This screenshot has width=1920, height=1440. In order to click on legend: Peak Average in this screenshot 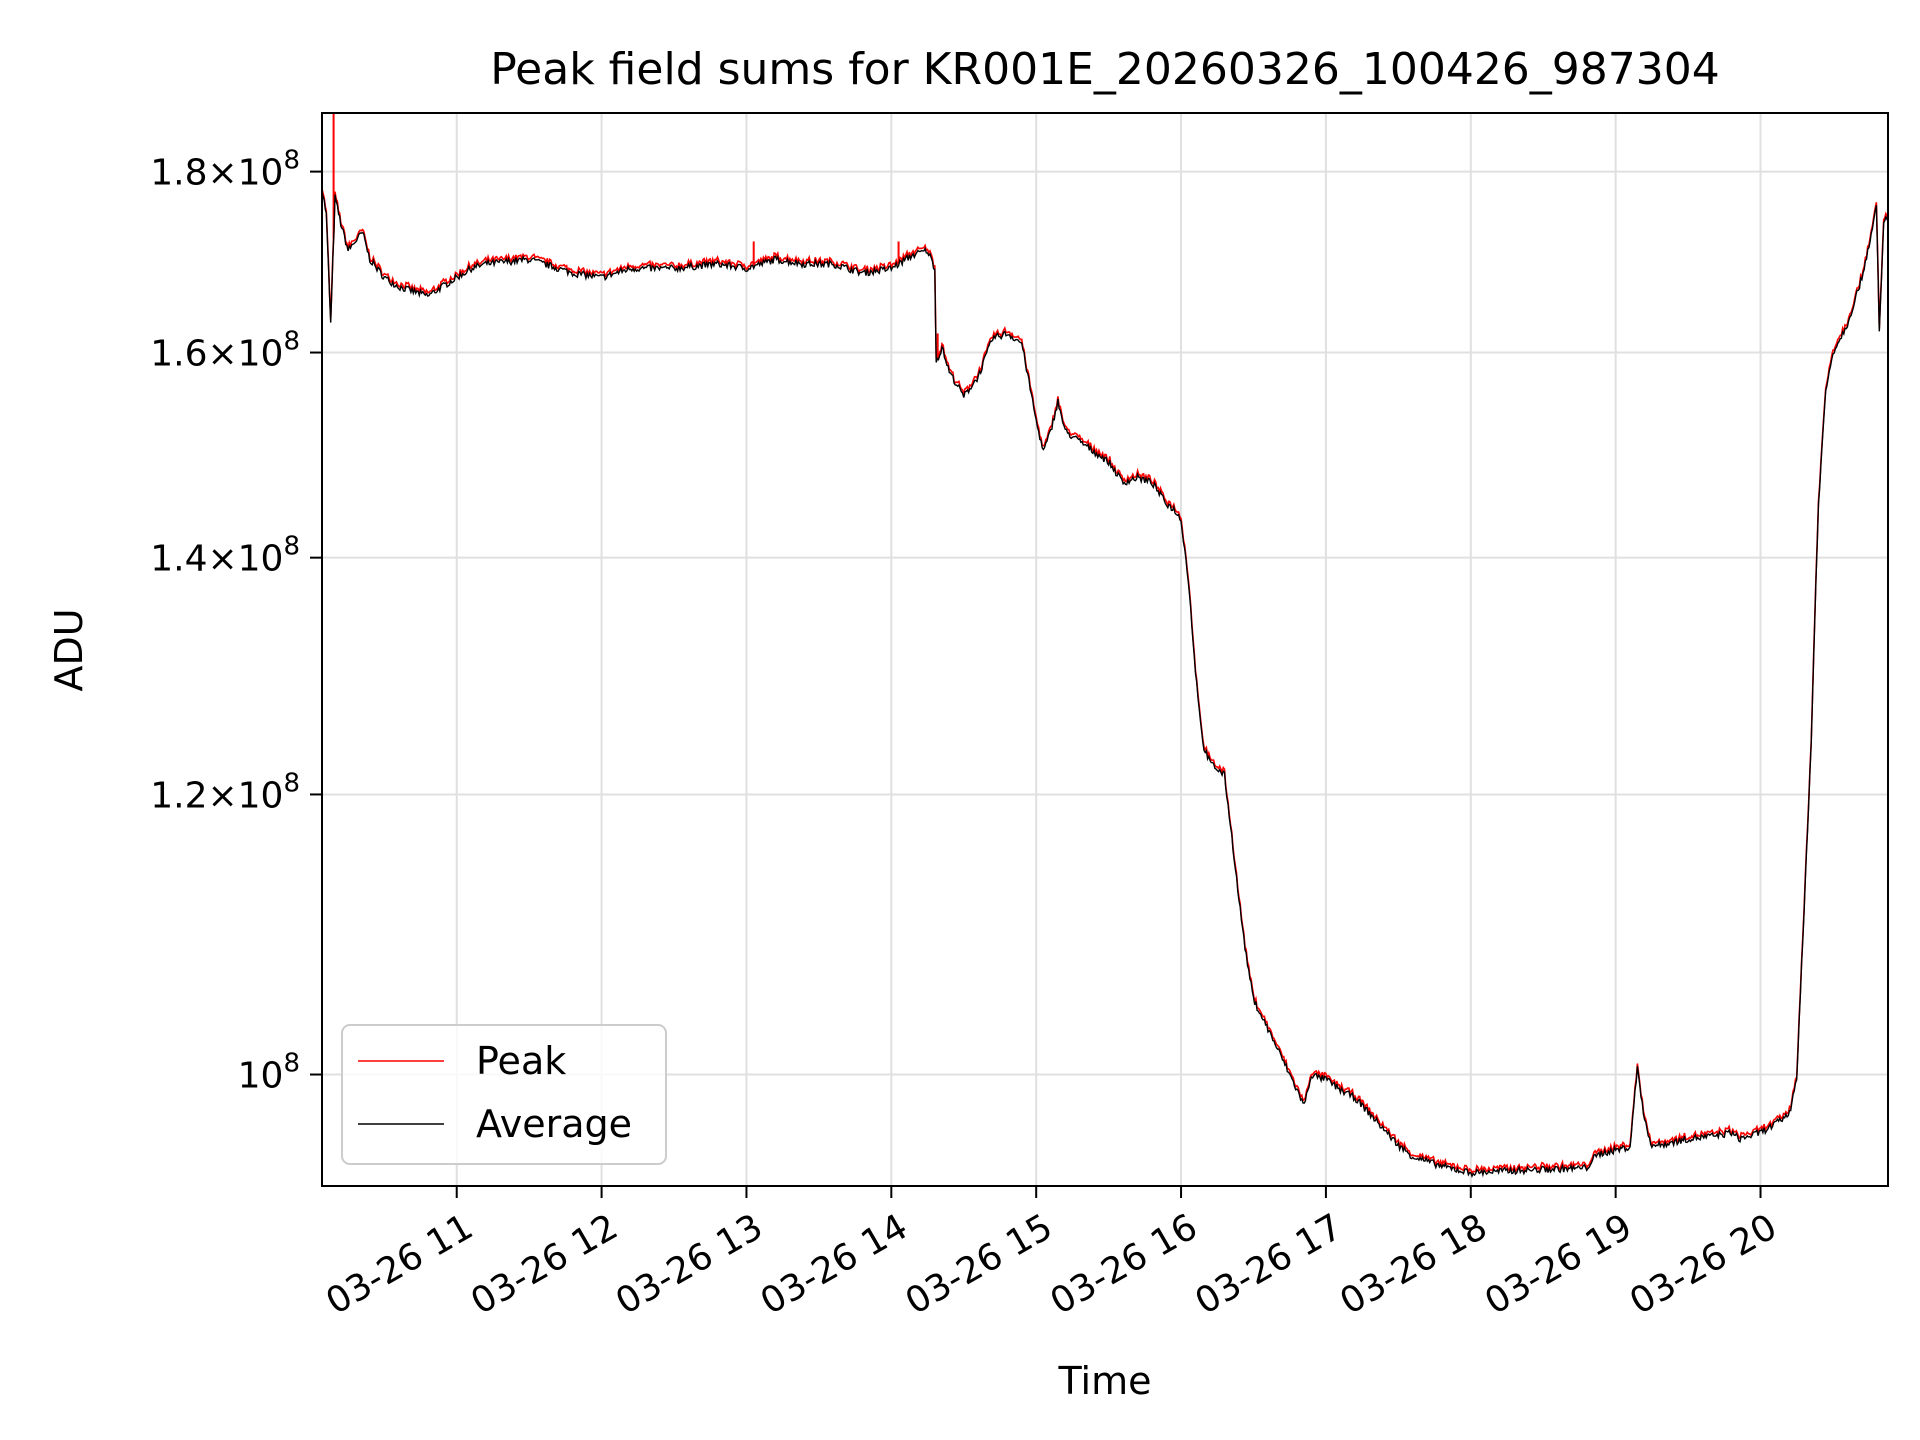, I will do `click(504, 1094)`.